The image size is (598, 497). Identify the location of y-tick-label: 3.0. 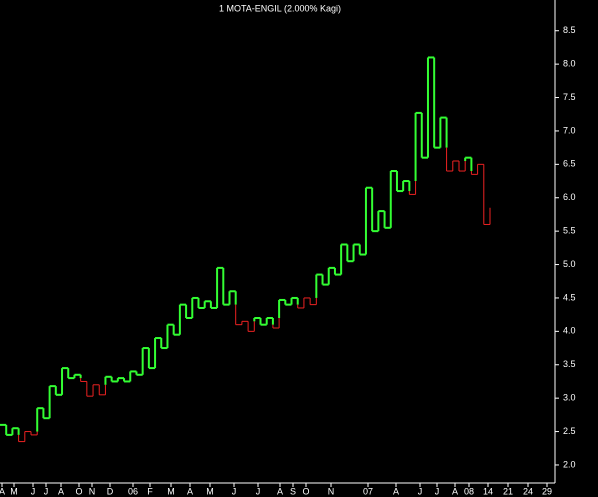
(569, 398).